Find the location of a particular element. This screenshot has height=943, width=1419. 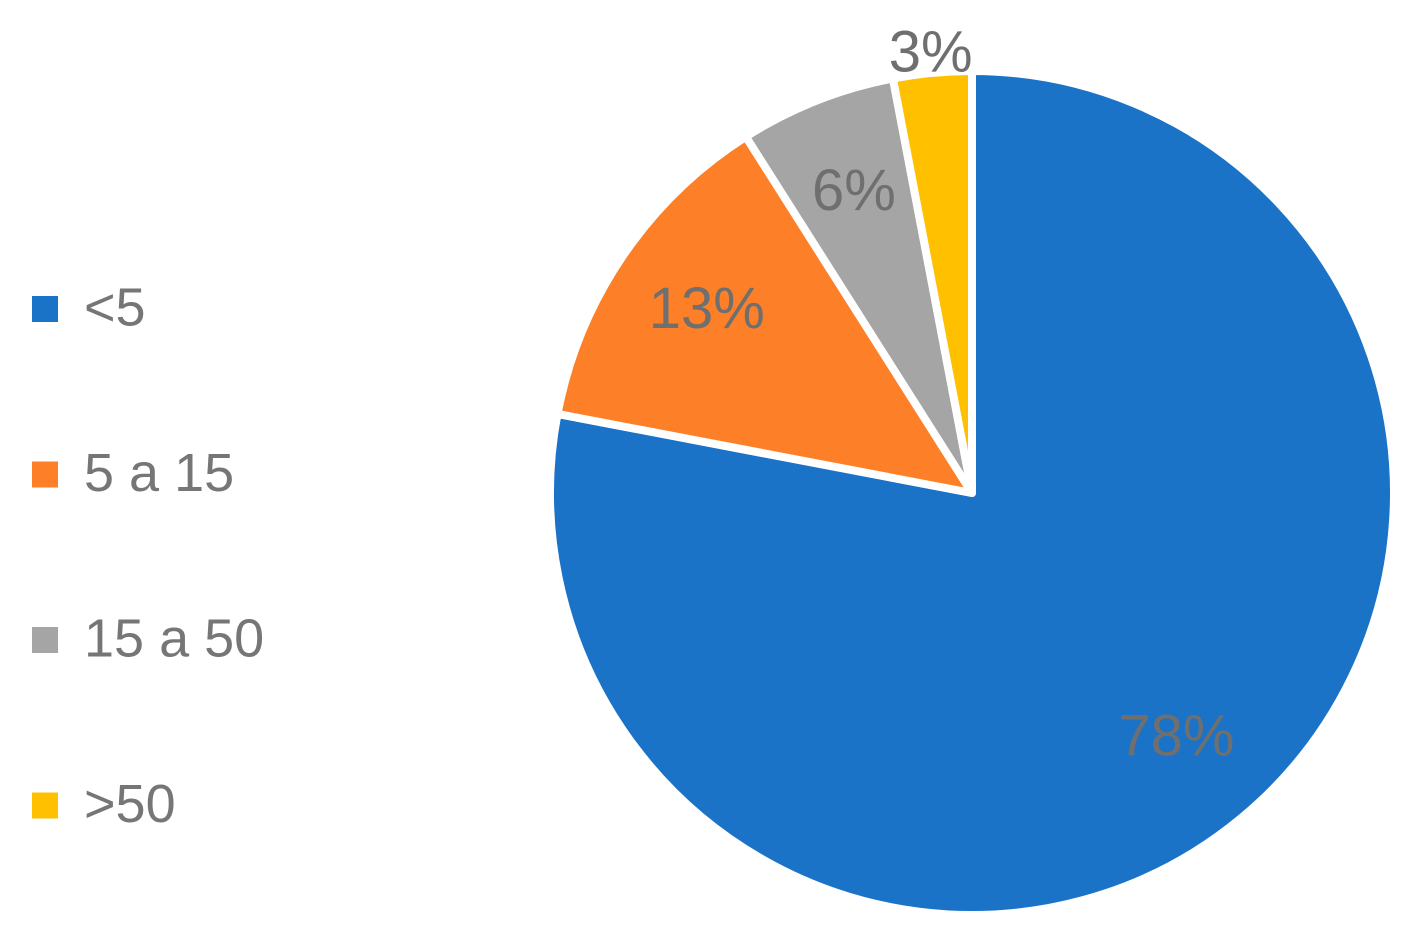

slice-label: 3% is located at coordinates (931, 51).